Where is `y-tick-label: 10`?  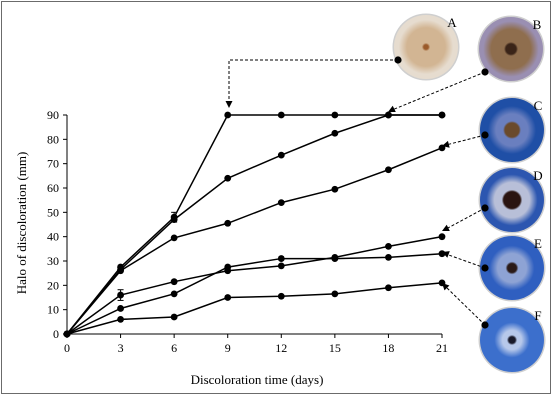
y-tick-label: 10 is located at coordinates (53, 310).